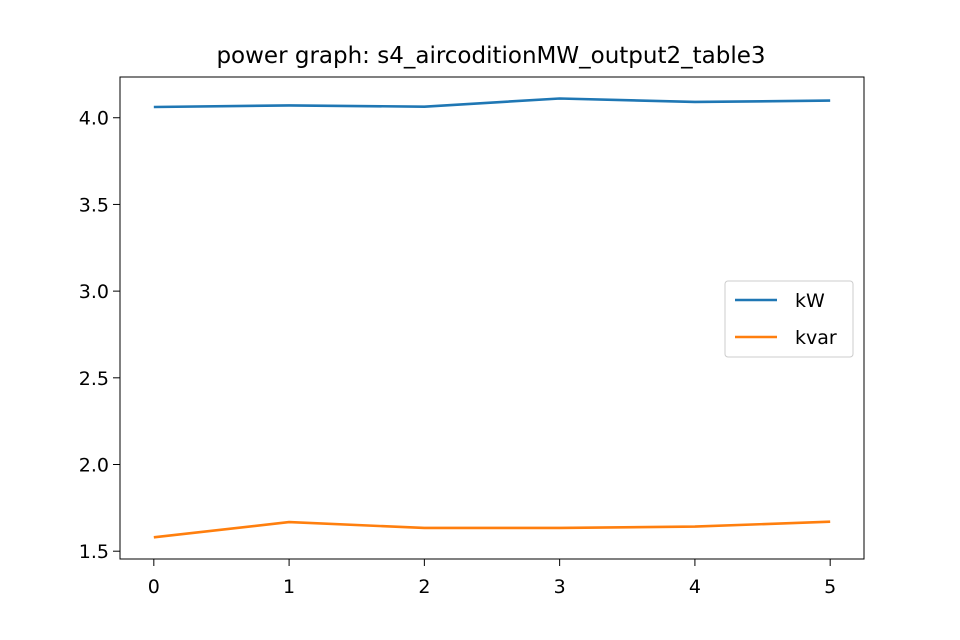 This screenshot has height=640, width=960. What do you see at coordinates (94, 379) in the screenshot?
I see `y-tick-label: 2.5` at bounding box center [94, 379].